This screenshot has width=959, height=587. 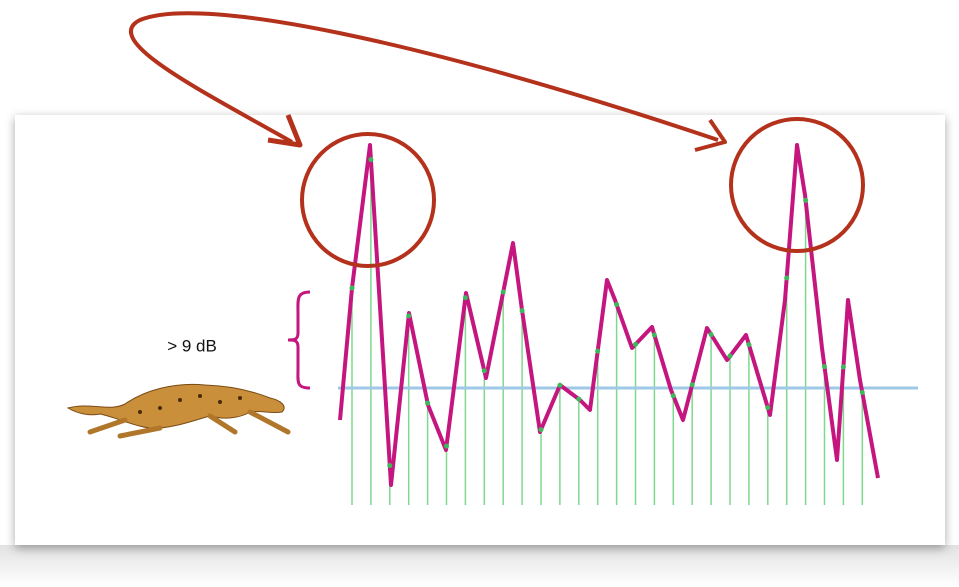 I want to click on cheetah, so click(x=178, y=411).